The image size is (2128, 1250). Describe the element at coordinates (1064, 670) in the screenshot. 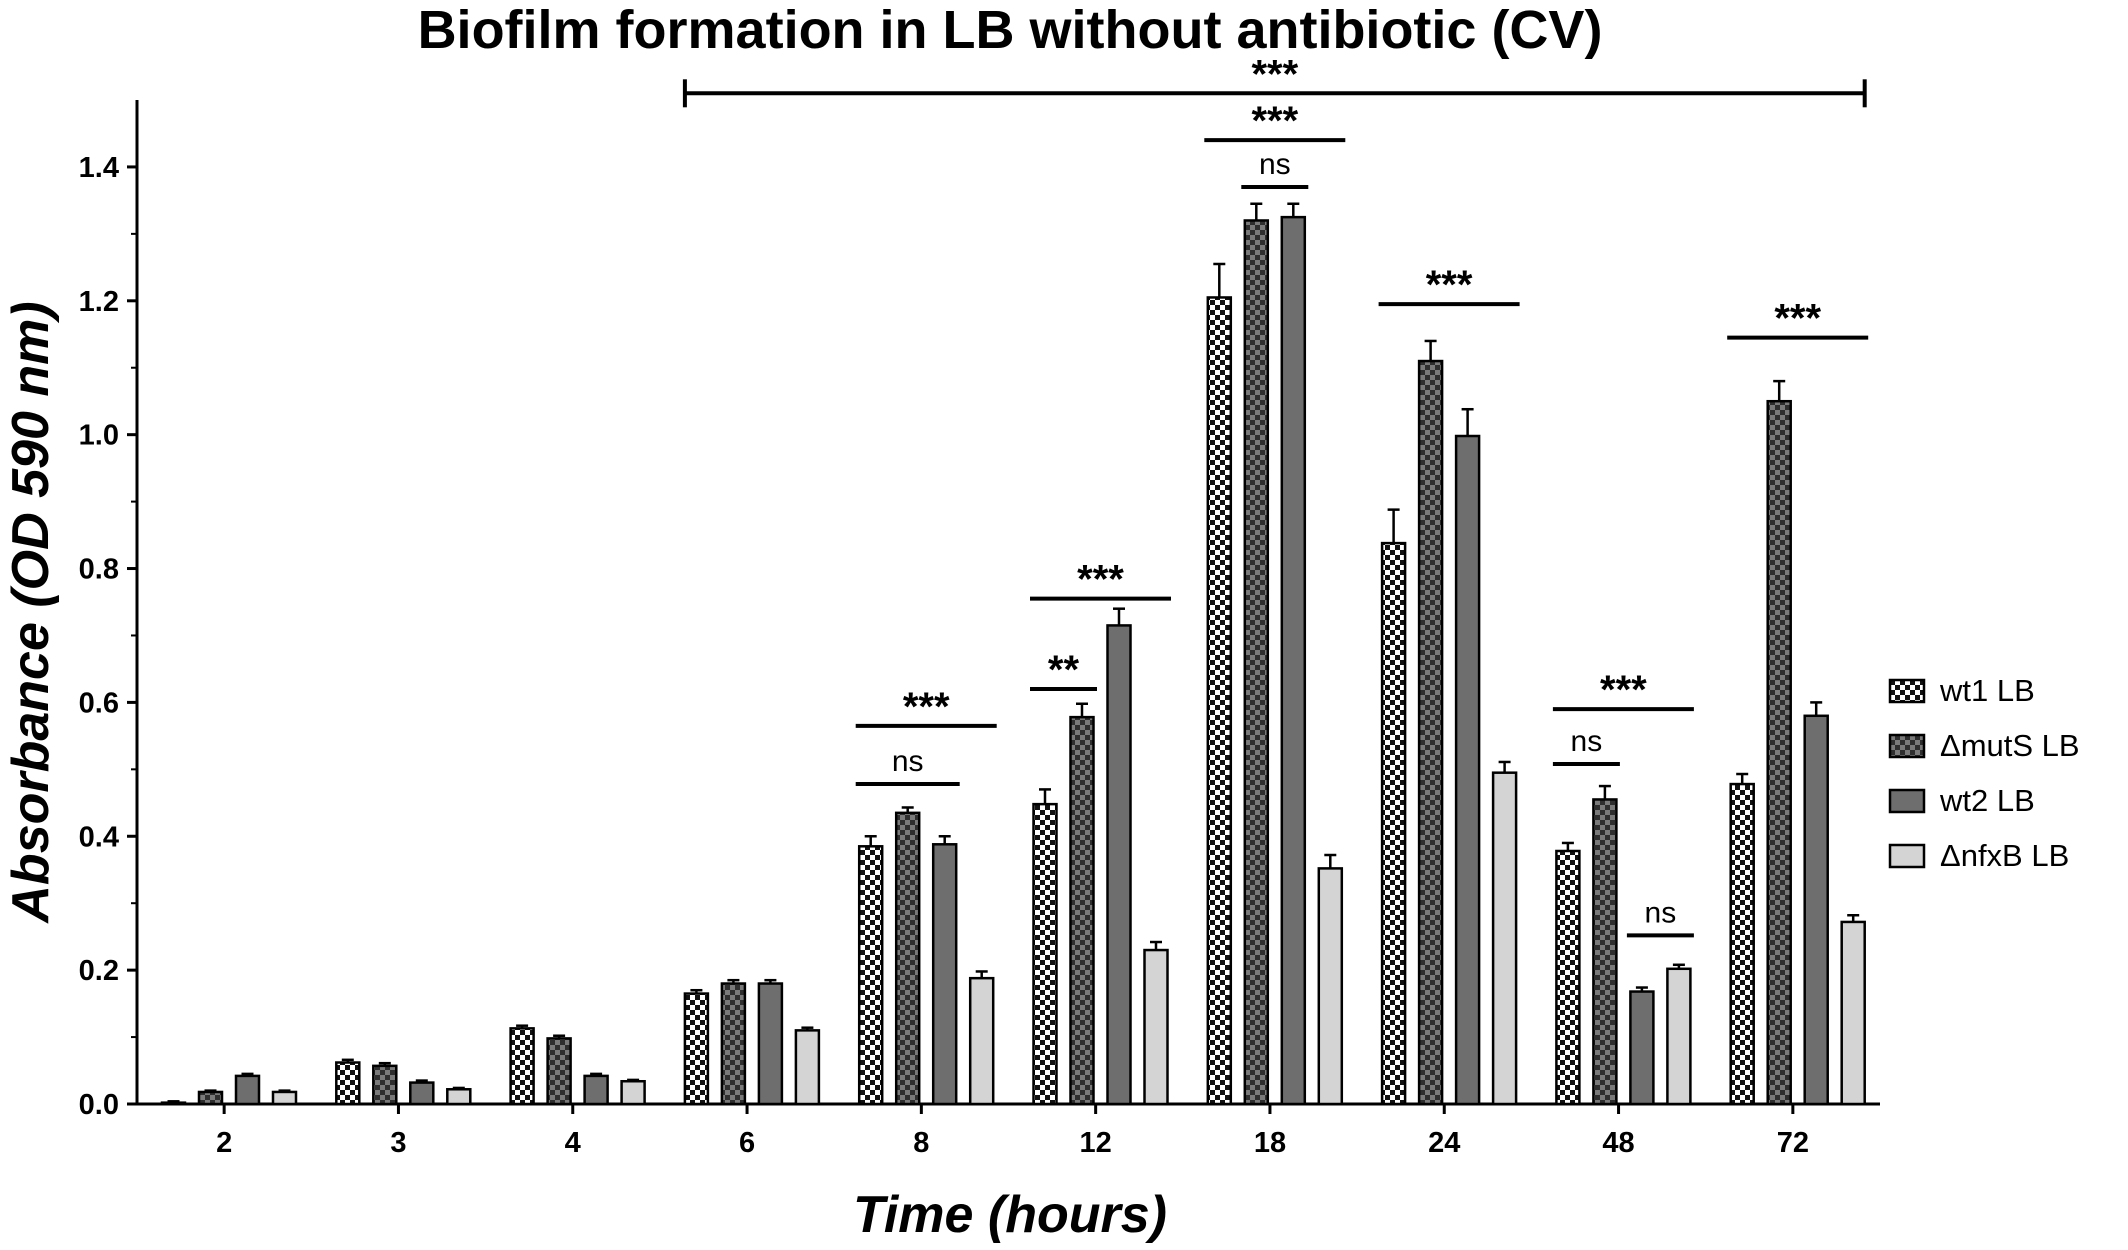

I see `significance-label: **` at that location.